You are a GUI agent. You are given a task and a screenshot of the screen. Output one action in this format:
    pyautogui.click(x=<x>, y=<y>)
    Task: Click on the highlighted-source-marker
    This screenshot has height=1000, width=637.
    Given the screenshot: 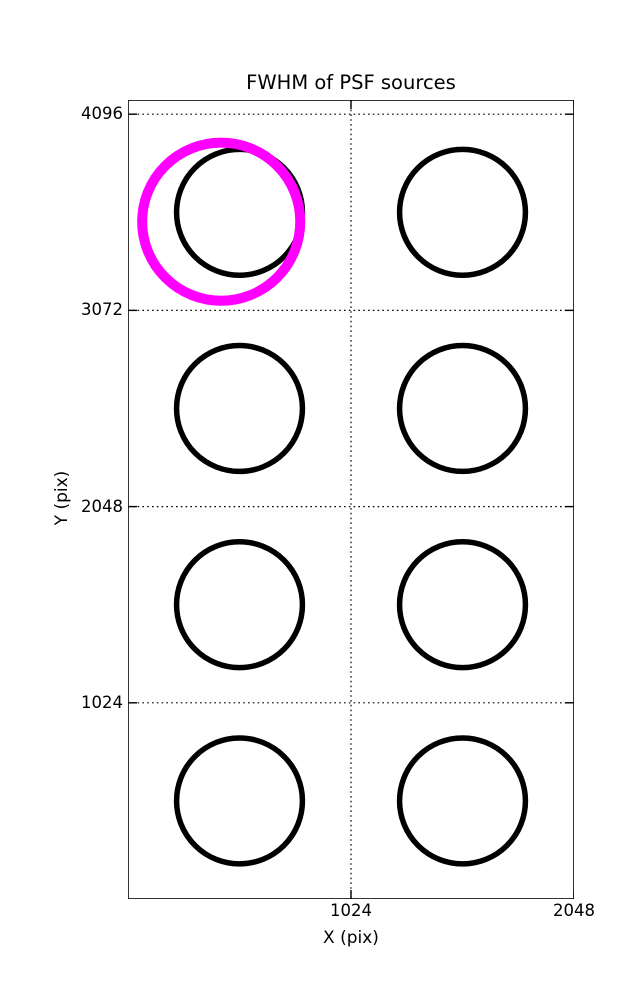 What is the action you would take?
    pyautogui.click(x=221, y=221)
    